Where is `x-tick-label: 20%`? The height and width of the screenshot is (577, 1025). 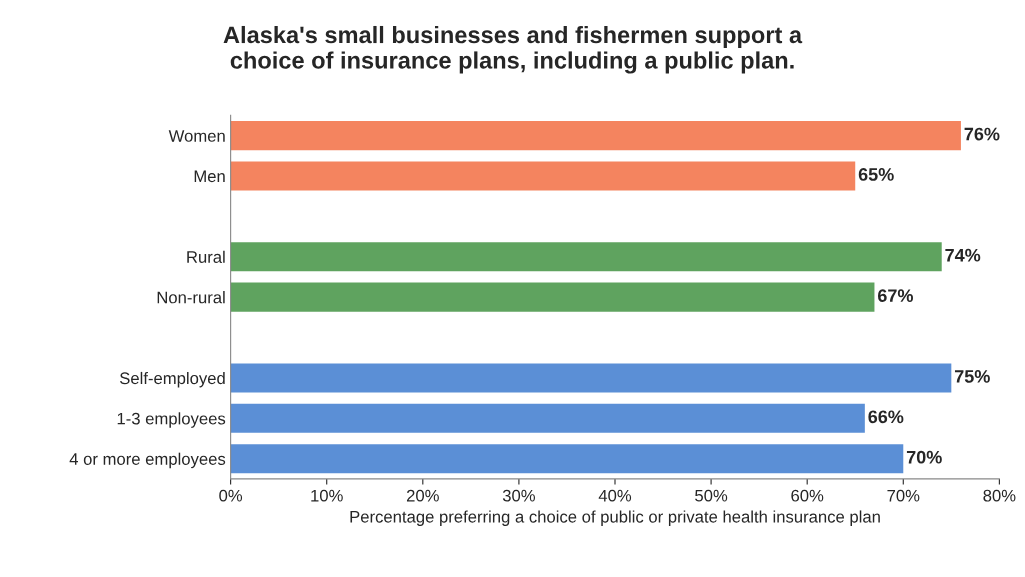 x-tick-label: 20% is located at coordinates (422, 495).